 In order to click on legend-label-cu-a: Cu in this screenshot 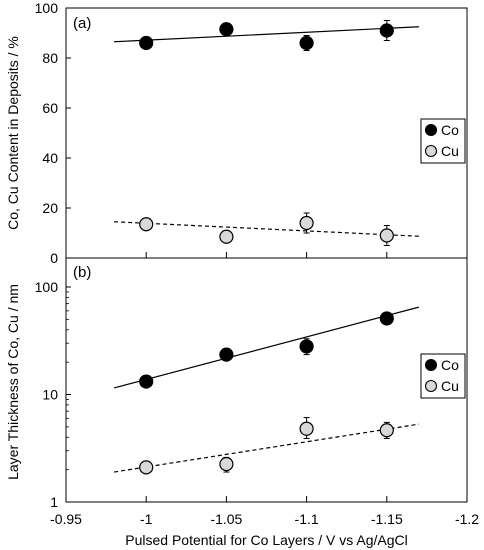, I will do `click(450, 151)`.